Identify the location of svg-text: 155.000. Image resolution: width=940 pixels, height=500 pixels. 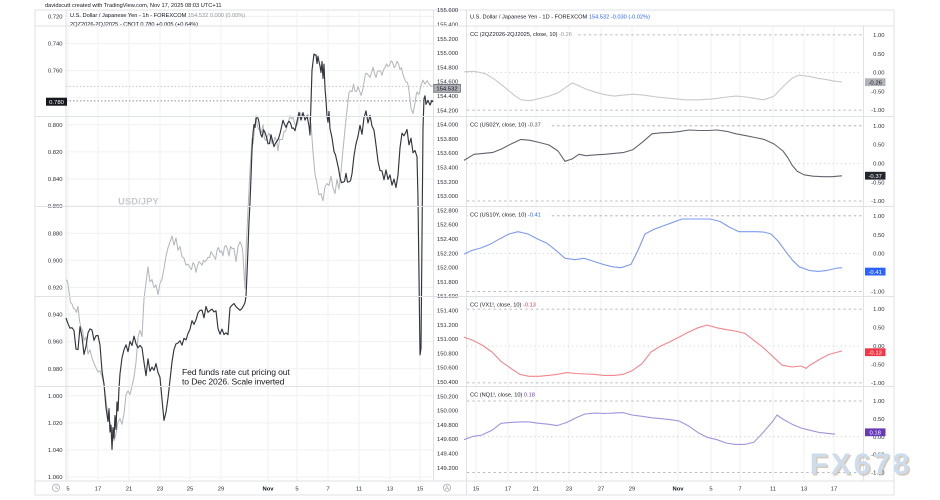
(448, 54).